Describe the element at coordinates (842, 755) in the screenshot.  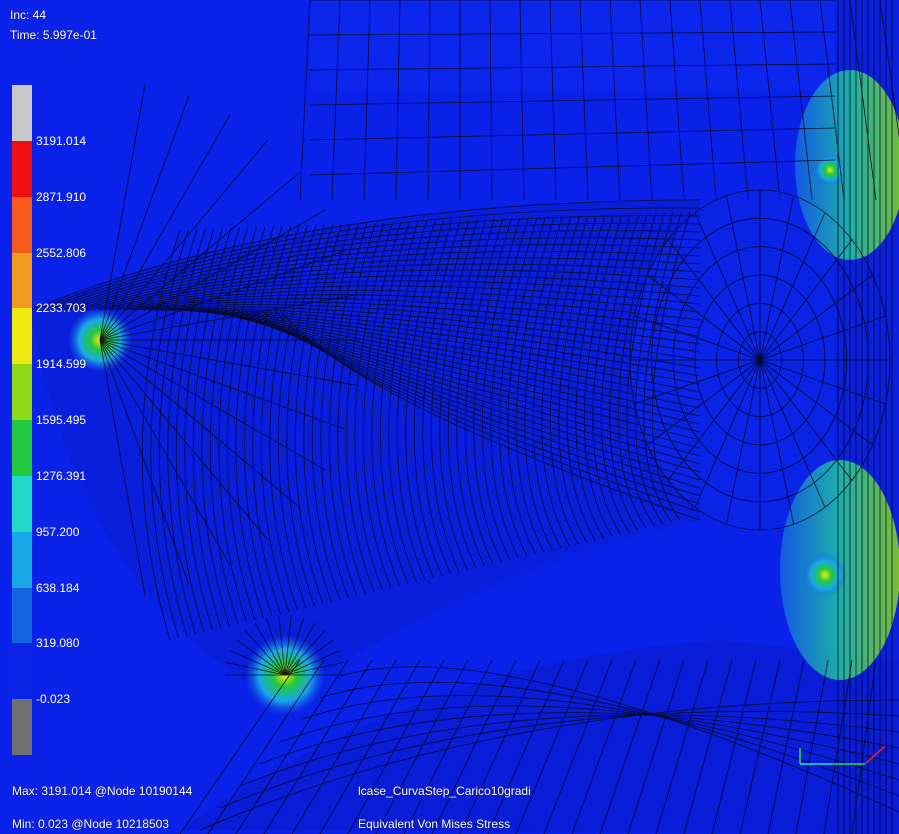
I see `axis-triad-icon` at that location.